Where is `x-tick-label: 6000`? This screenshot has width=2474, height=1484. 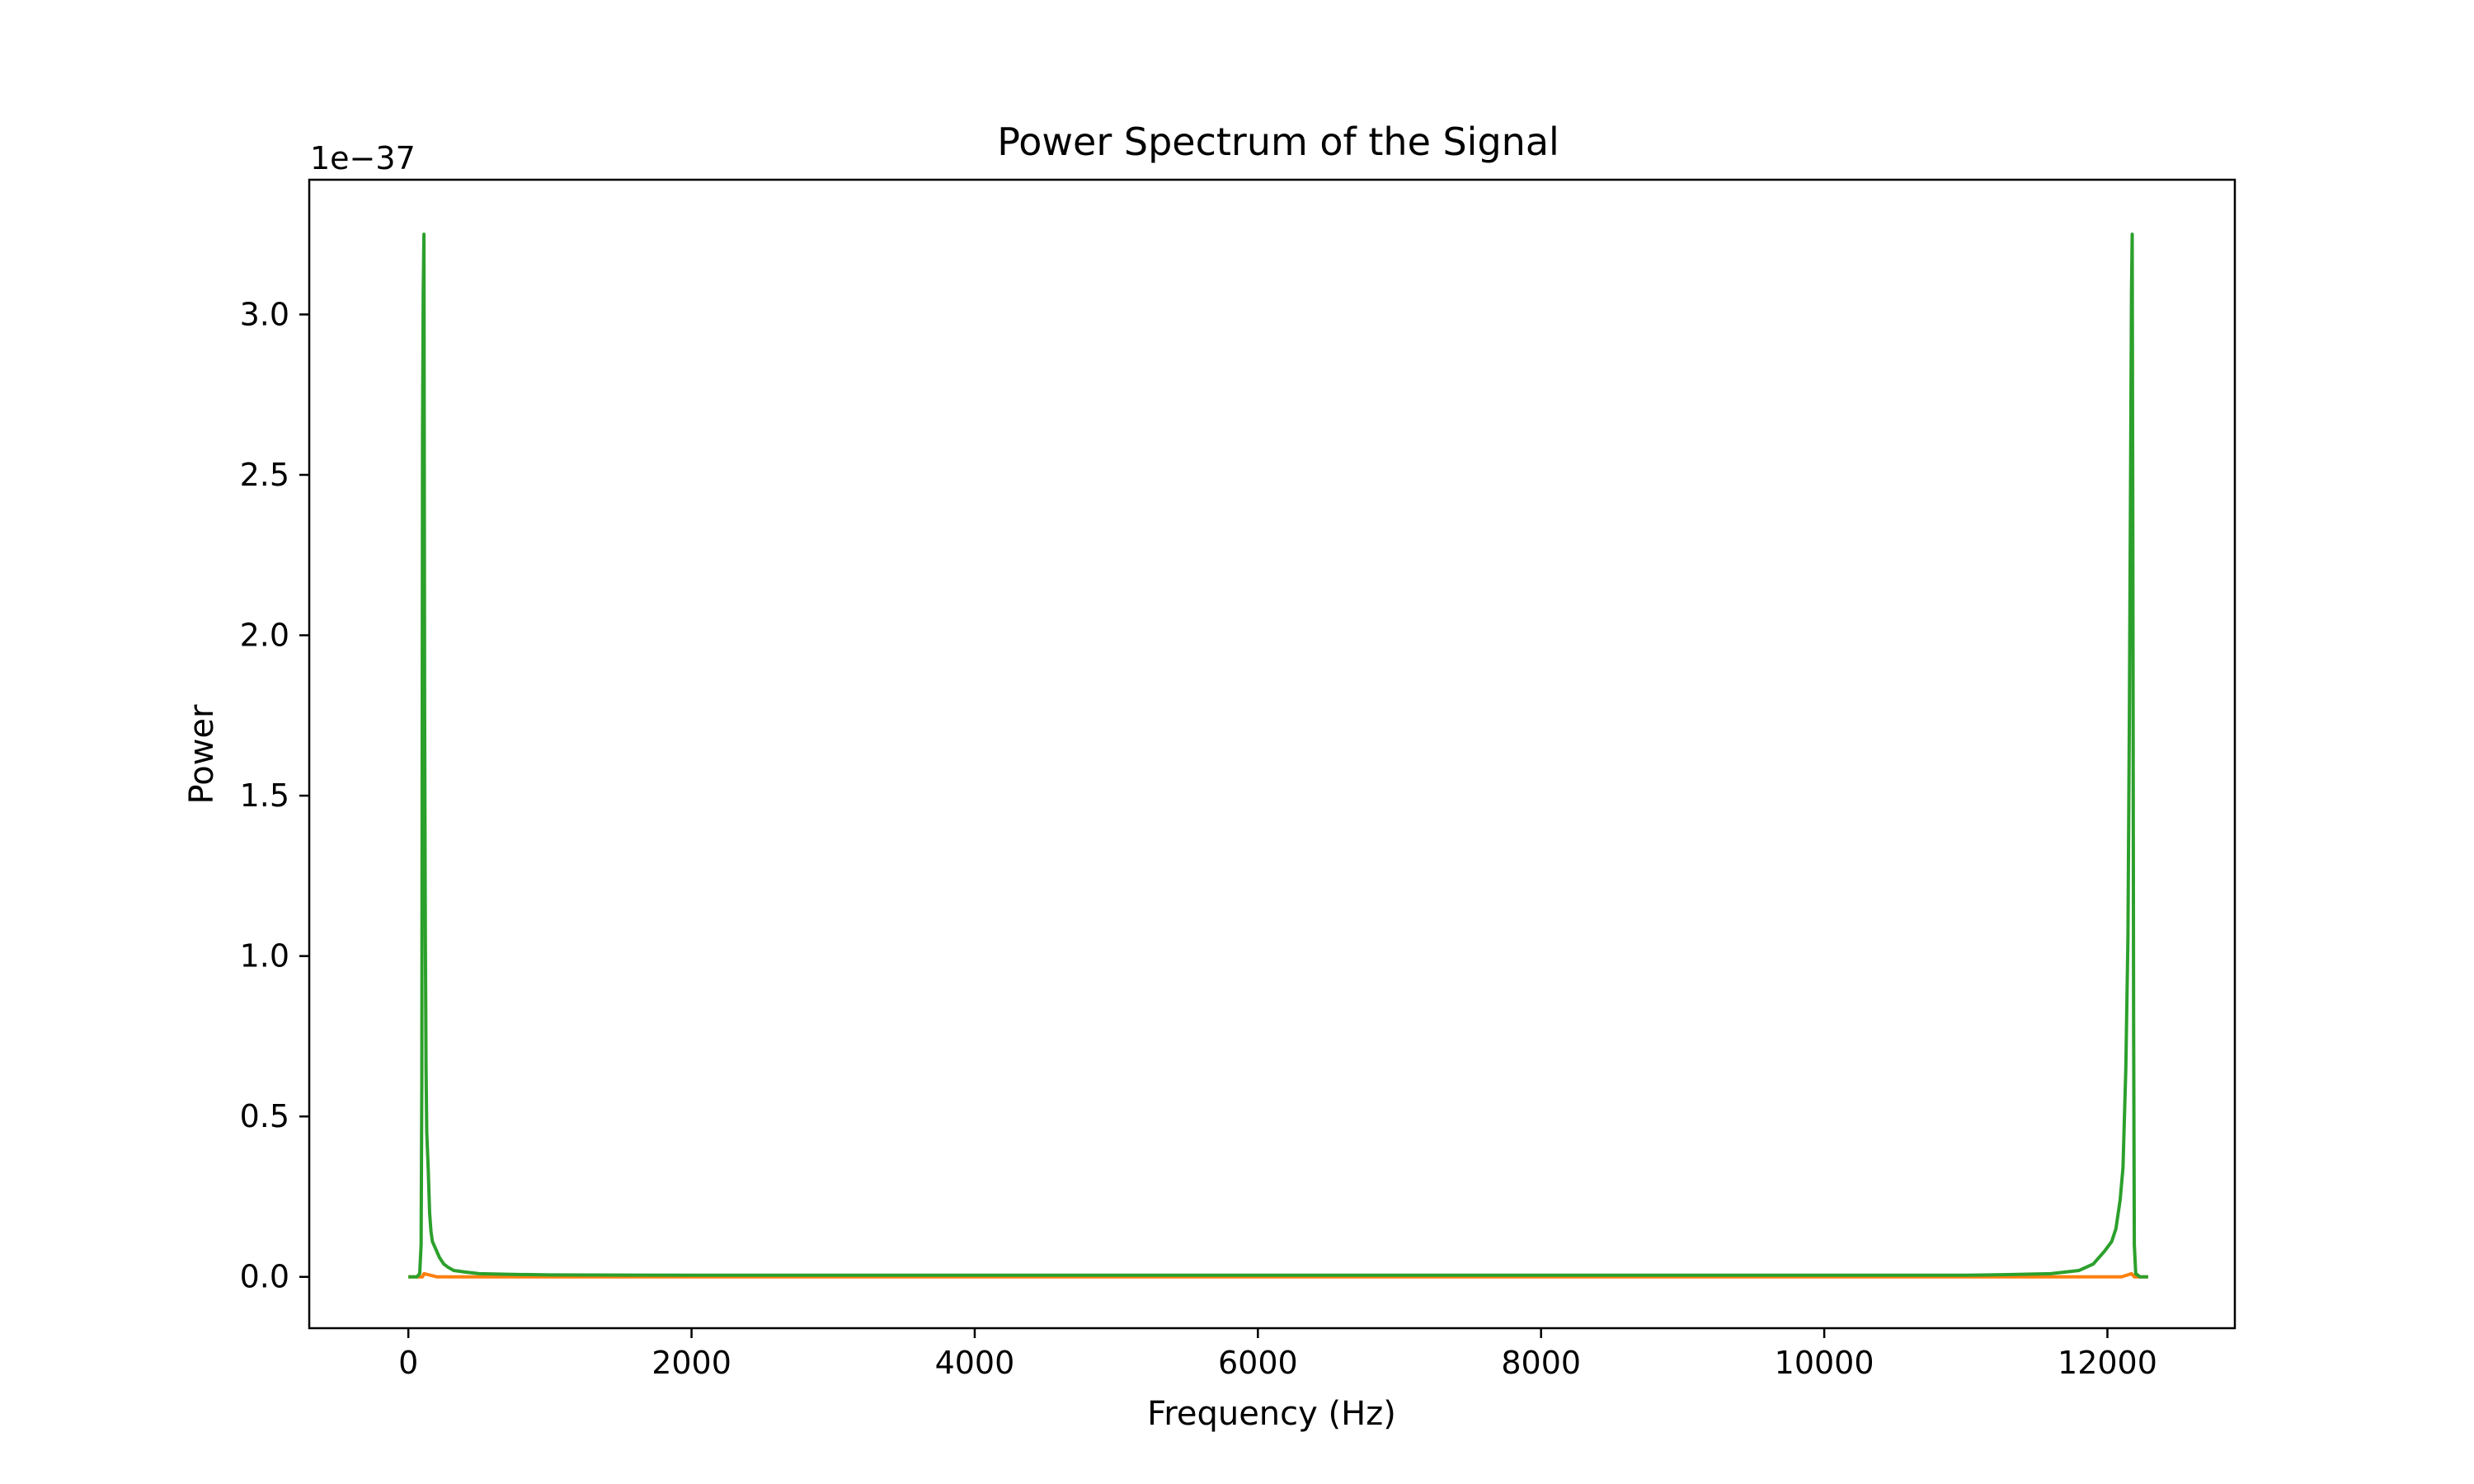
x-tick-label: 6000 is located at coordinates (1258, 1363).